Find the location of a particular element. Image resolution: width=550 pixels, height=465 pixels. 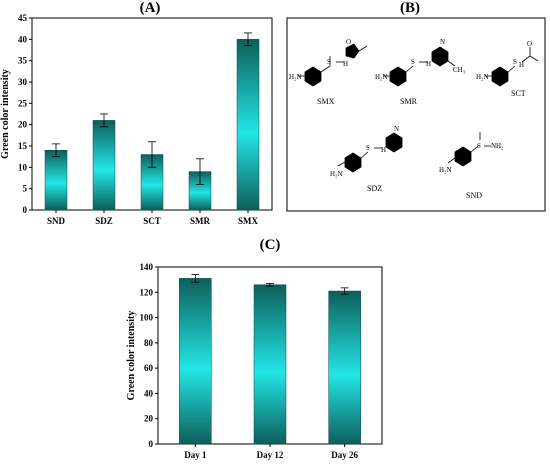

smx-ring-o-label: O is located at coordinates (348, 42).